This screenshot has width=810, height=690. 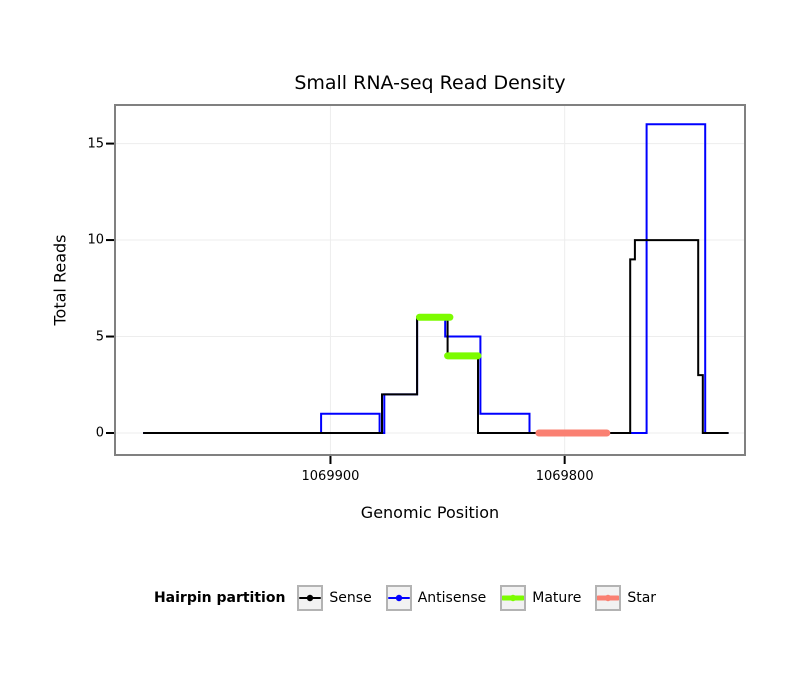 I want to click on legend-key-sense, so click(x=310, y=598).